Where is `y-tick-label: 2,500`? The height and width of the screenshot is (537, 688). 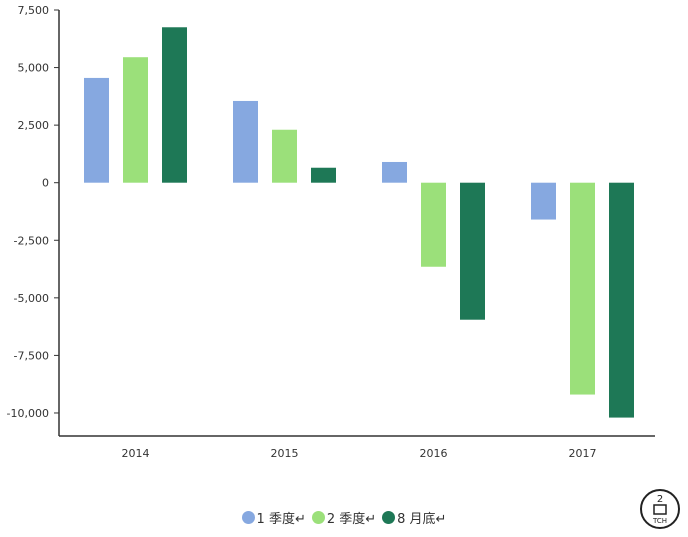
y-tick-label: 2,500 is located at coordinates (34, 125).